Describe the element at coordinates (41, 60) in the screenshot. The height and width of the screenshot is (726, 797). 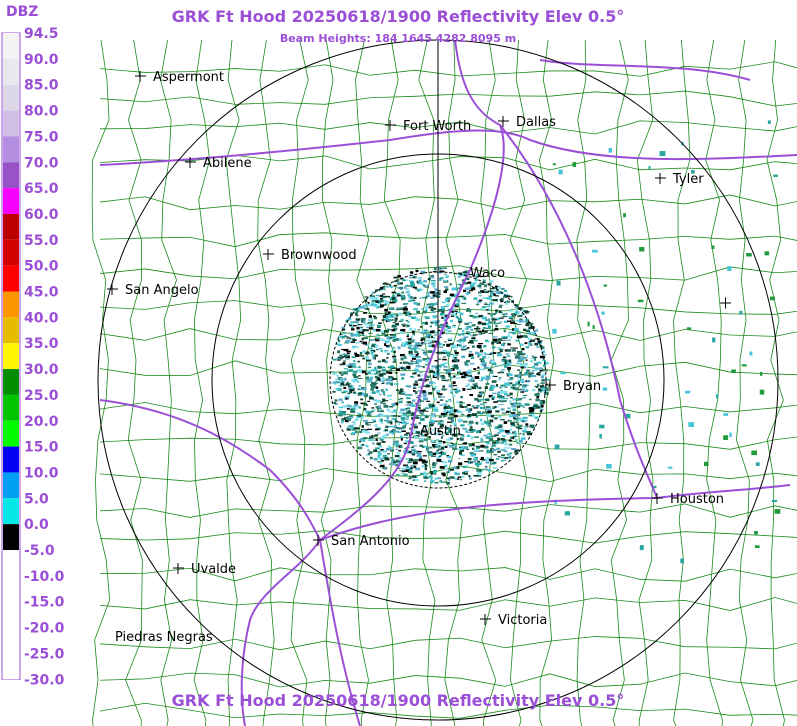
I see `legend-label: 90.0` at that location.